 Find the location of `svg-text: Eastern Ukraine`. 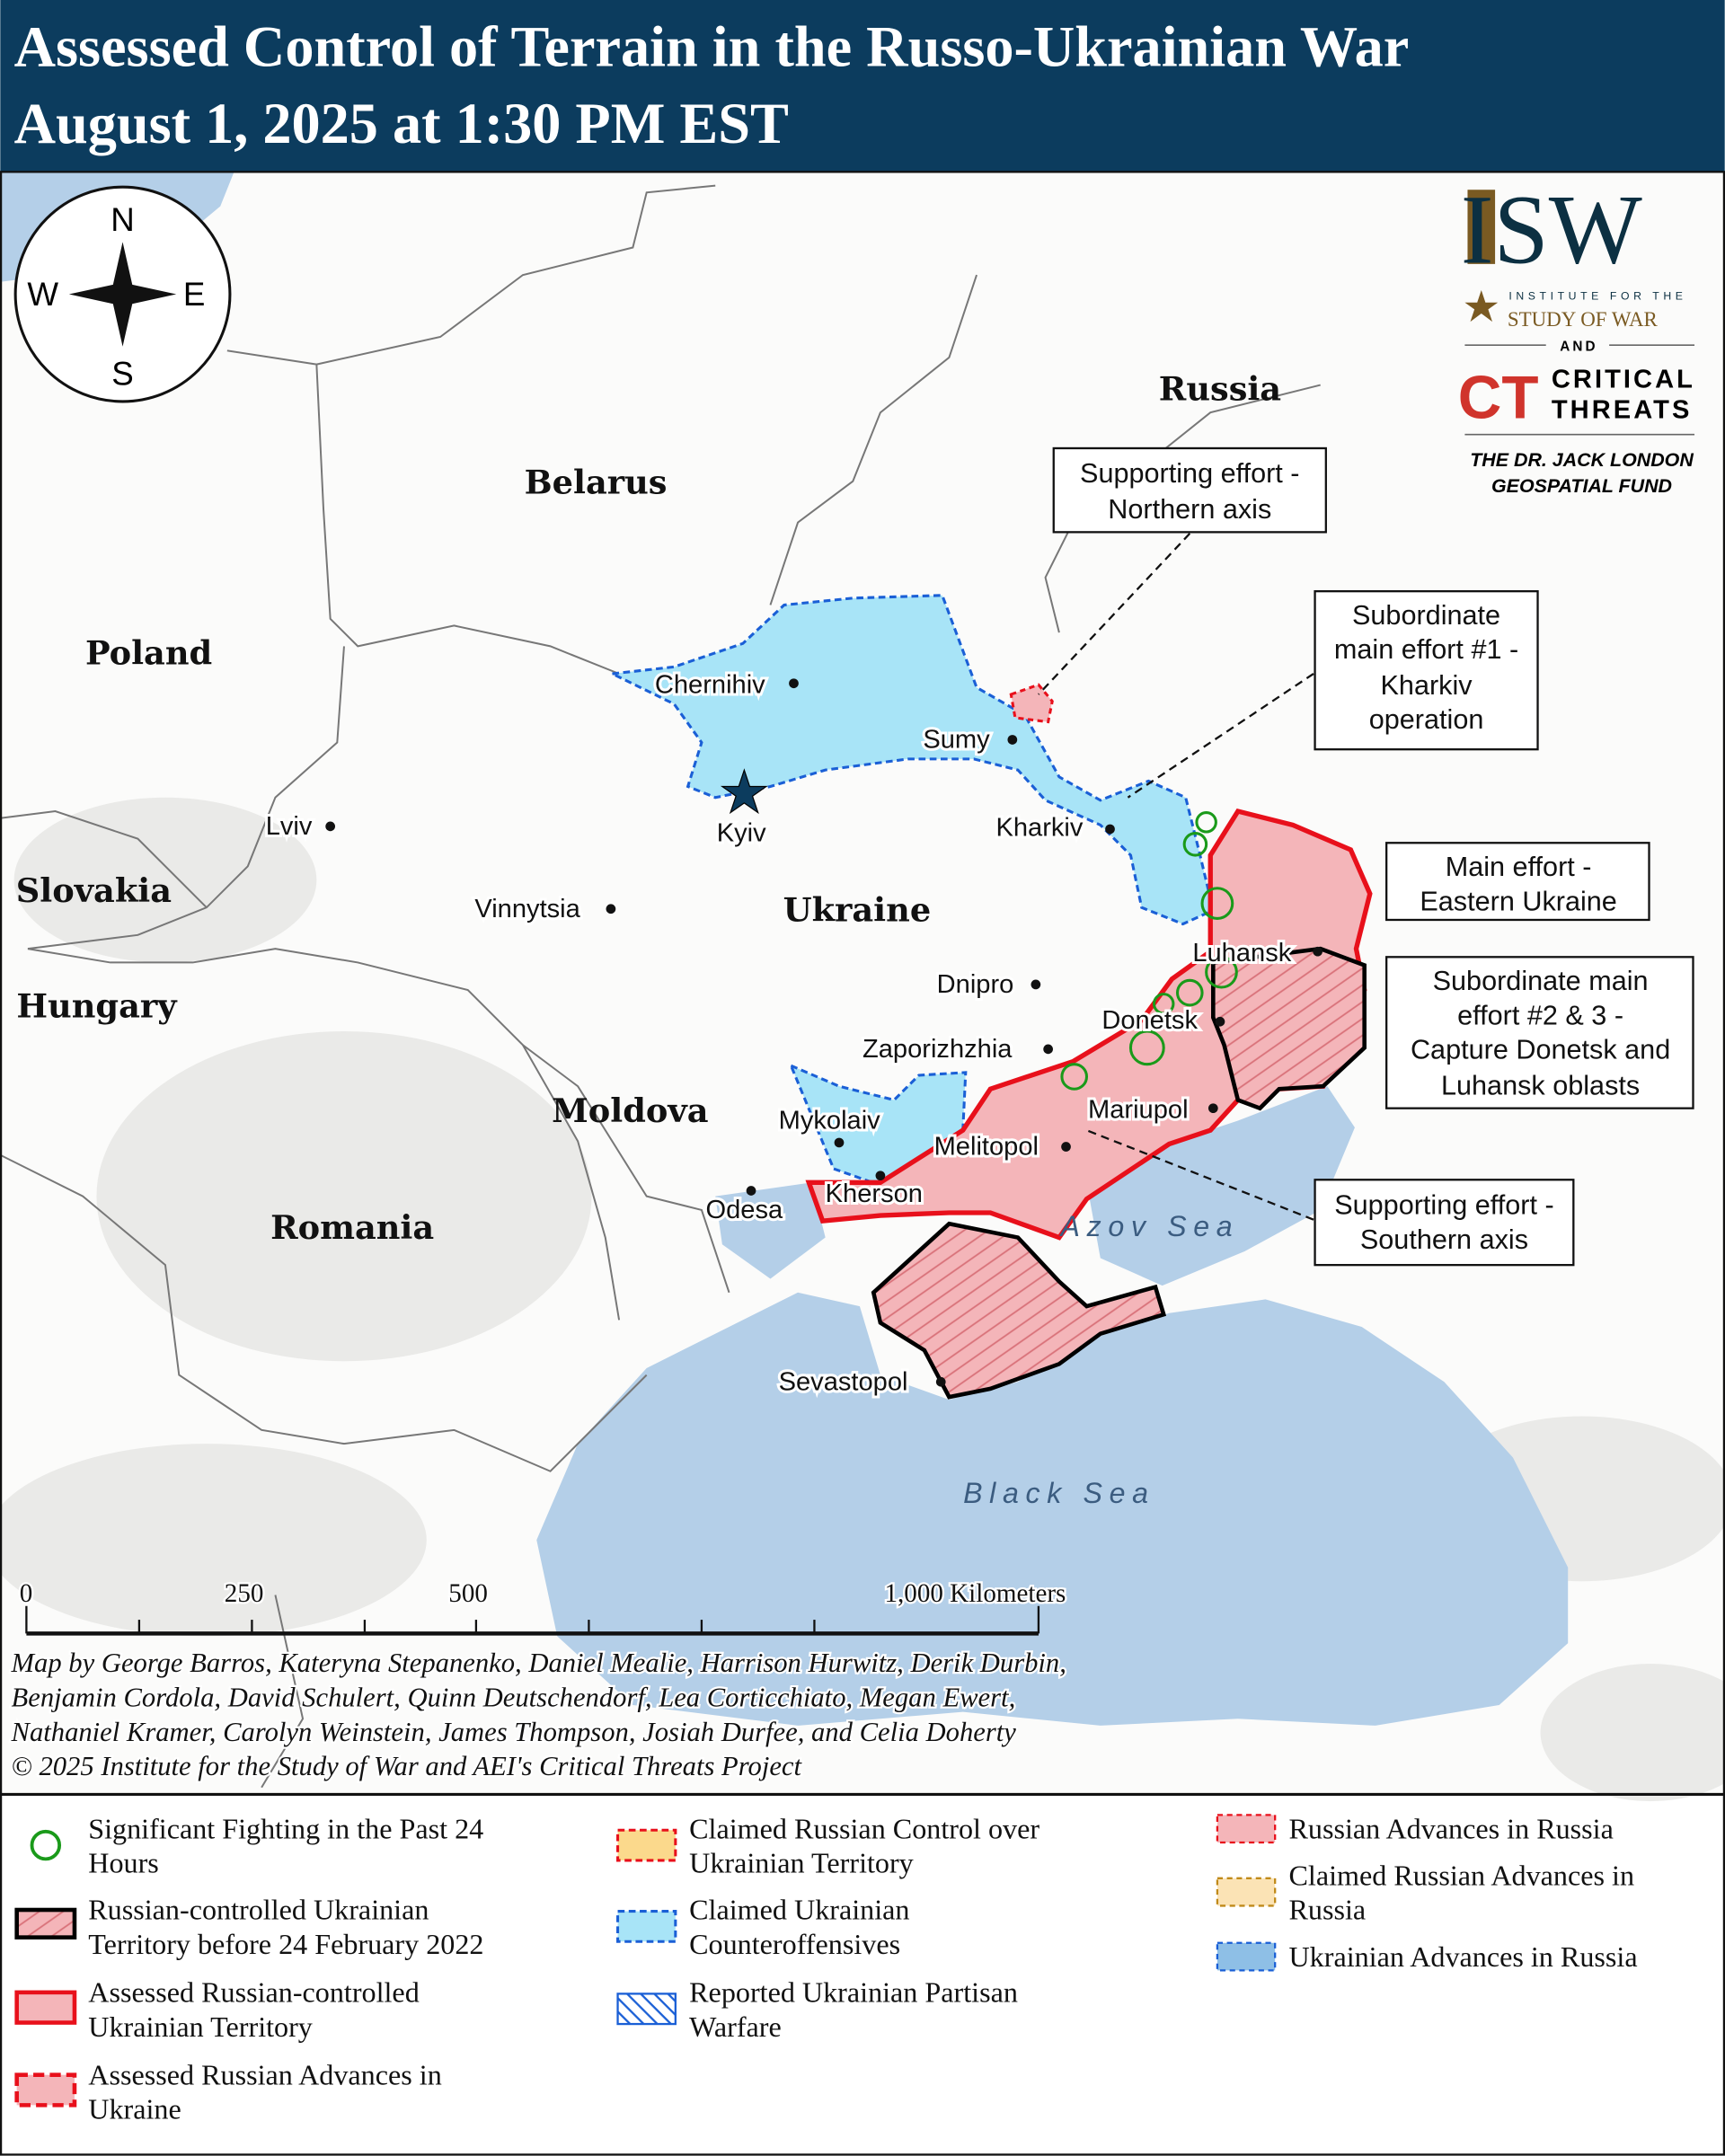

svg-text: Eastern Ukraine is located at coordinates (1518, 901).